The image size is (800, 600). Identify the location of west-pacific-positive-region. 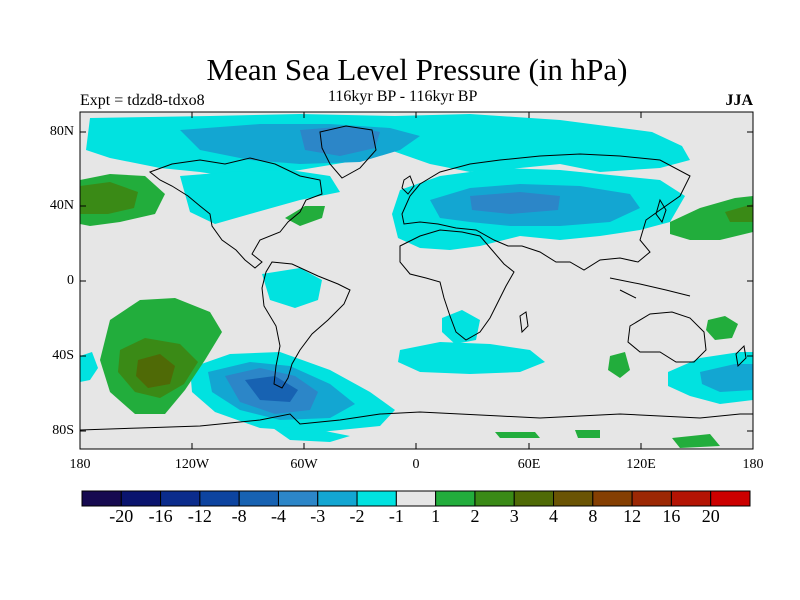
(711, 218).